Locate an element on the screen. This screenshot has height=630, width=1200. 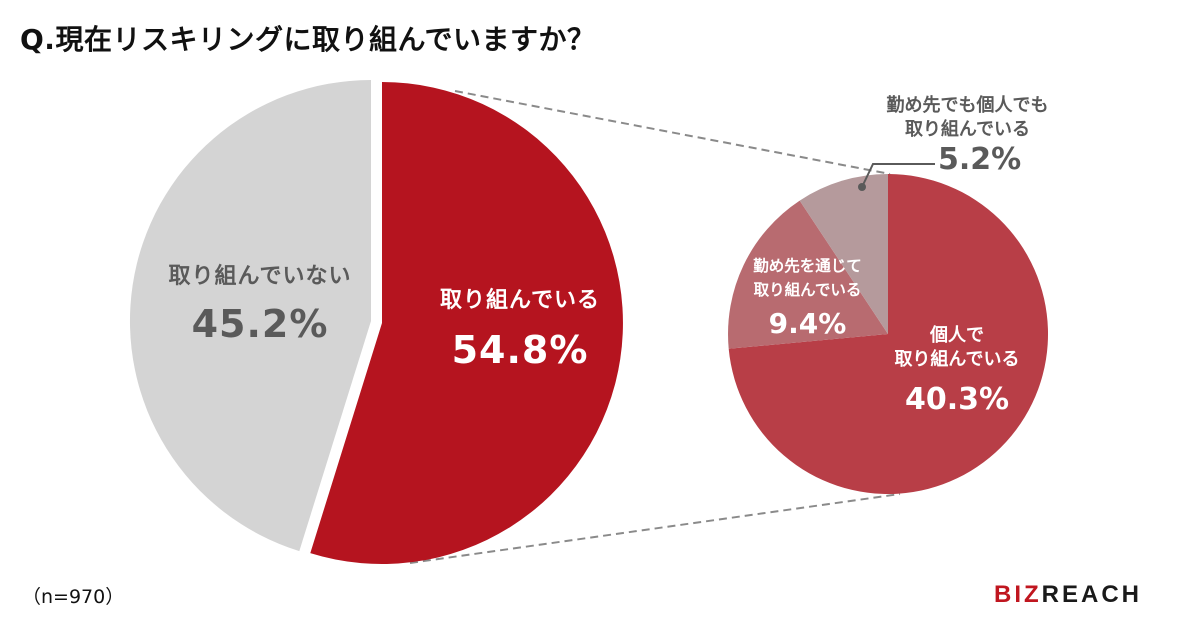
brand-logo-part1: BIZ is located at coordinates (1018, 594).